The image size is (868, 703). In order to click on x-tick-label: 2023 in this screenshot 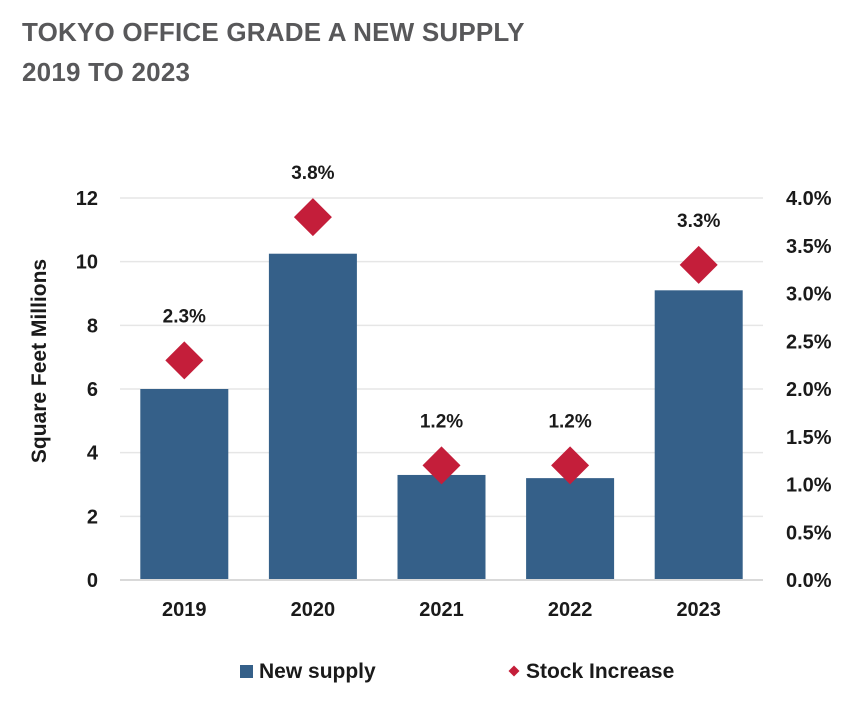, I will do `click(698, 610)`.